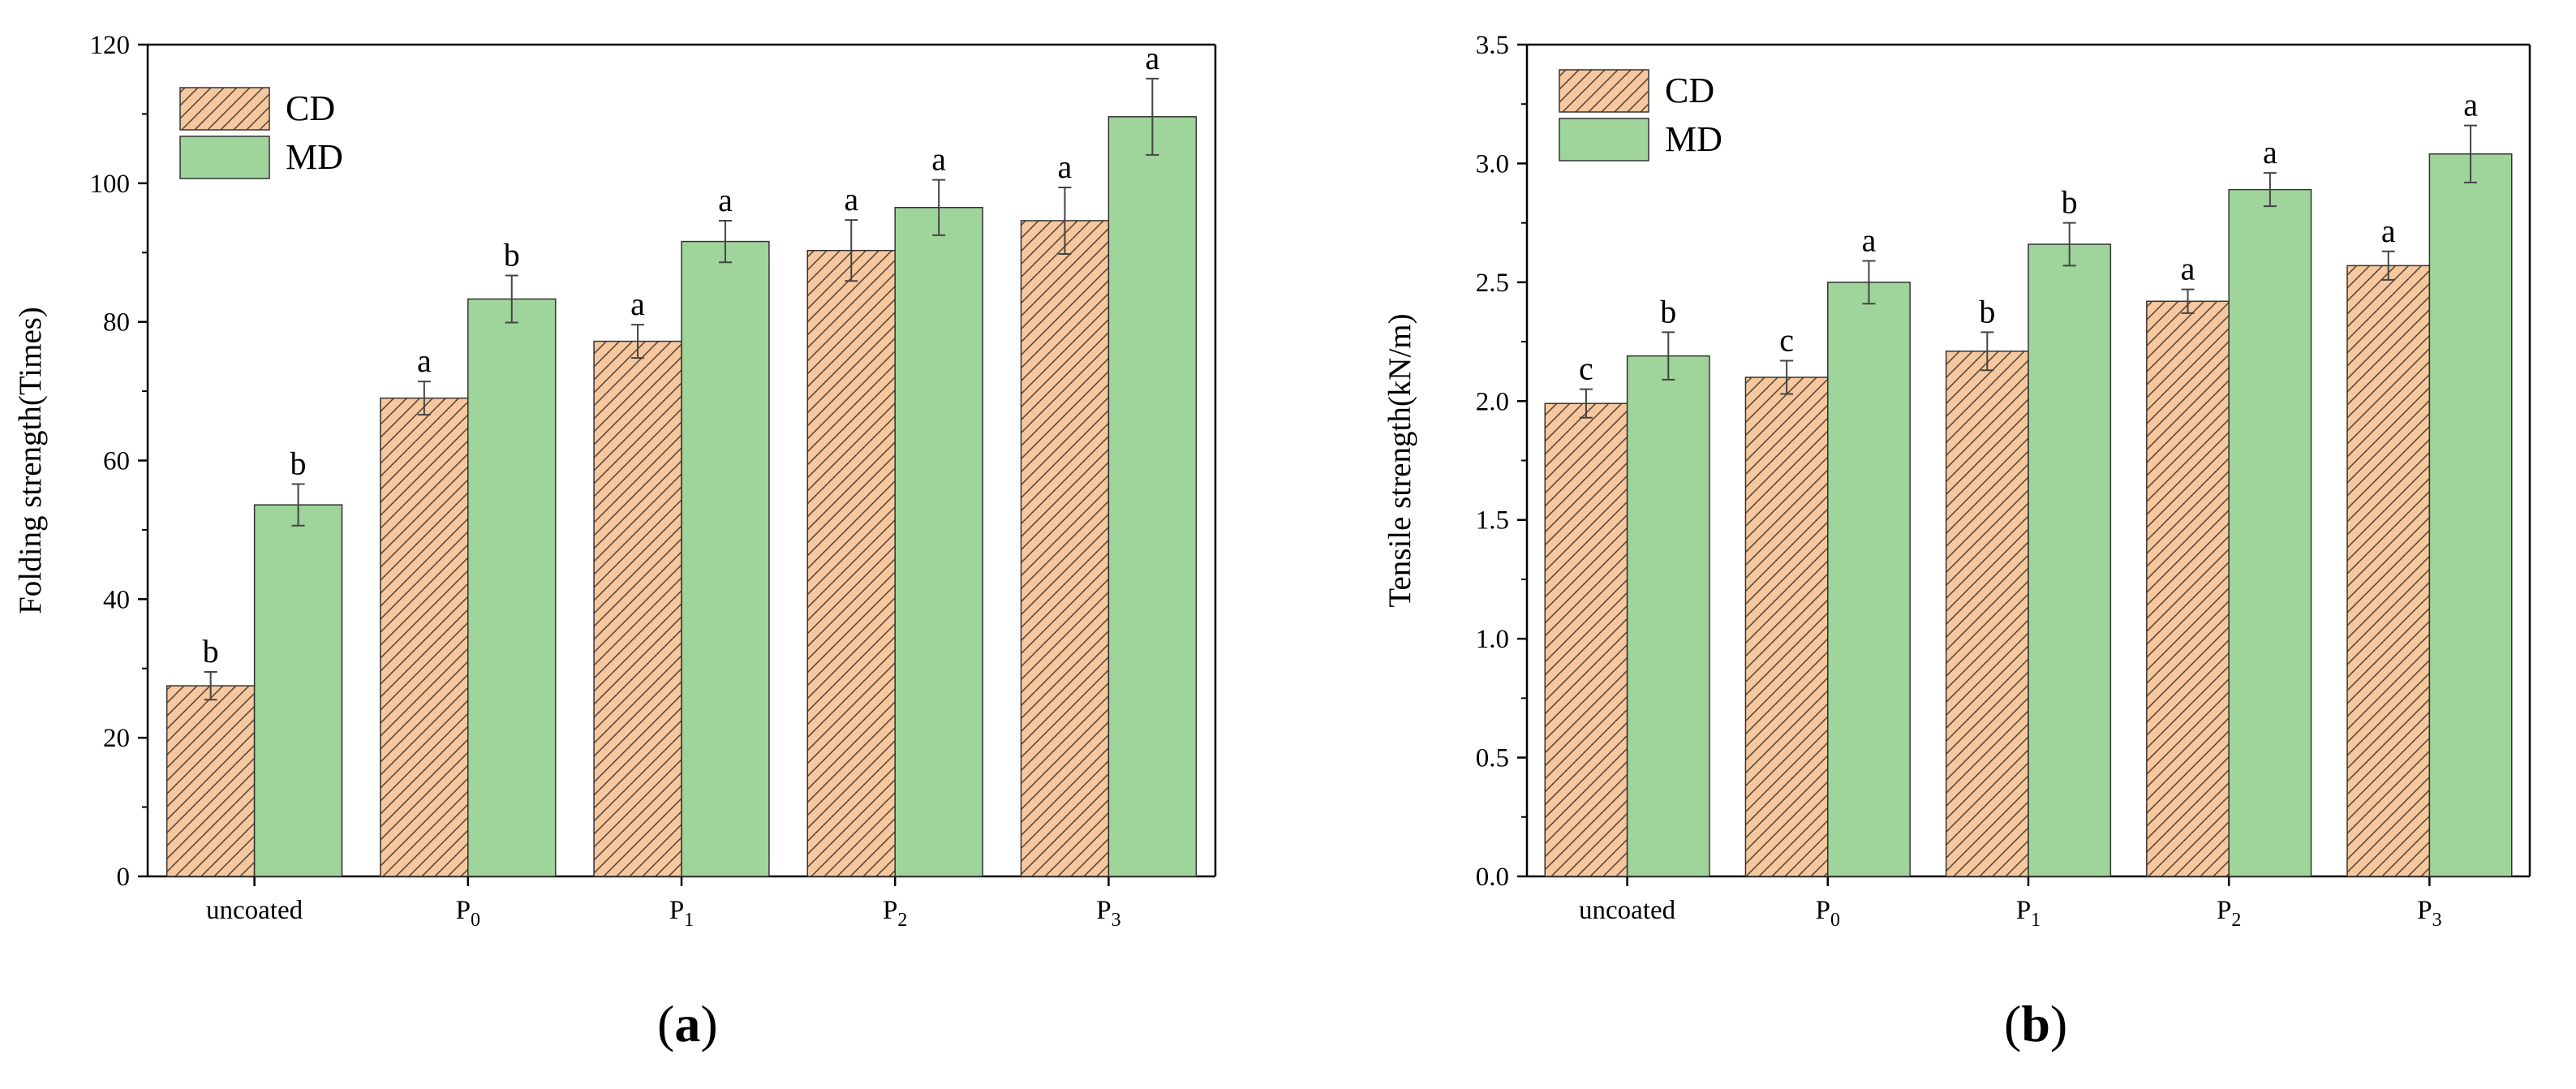 Image resolution: width=2576 pixels, height=1089 pixels. What do you see at coordinates (116, 738) in the screenshot?
I see `y-tick-label: 20` at bounding box center [116, 738].